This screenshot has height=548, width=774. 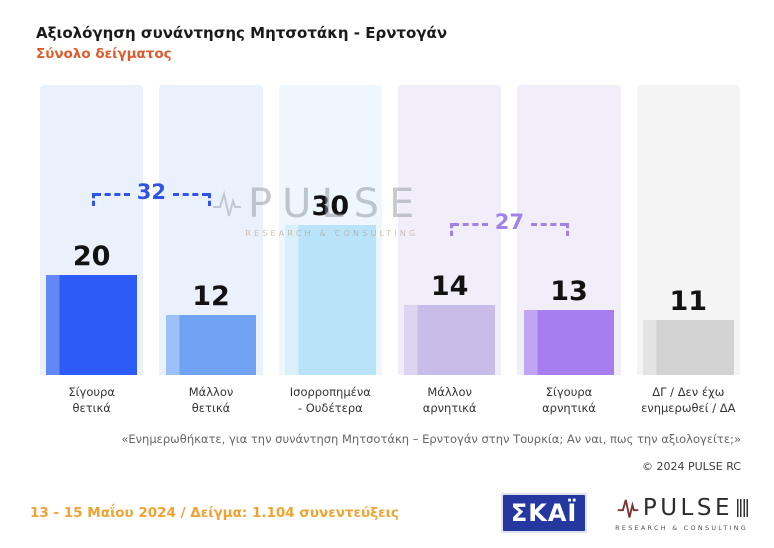 What do you see at coordinates (688, 400) in the screenshot?
I see `category-label: ΔΓ / Δεν έχω ενημερωθεί / ΔΑ` at bounding box center [688, 400].